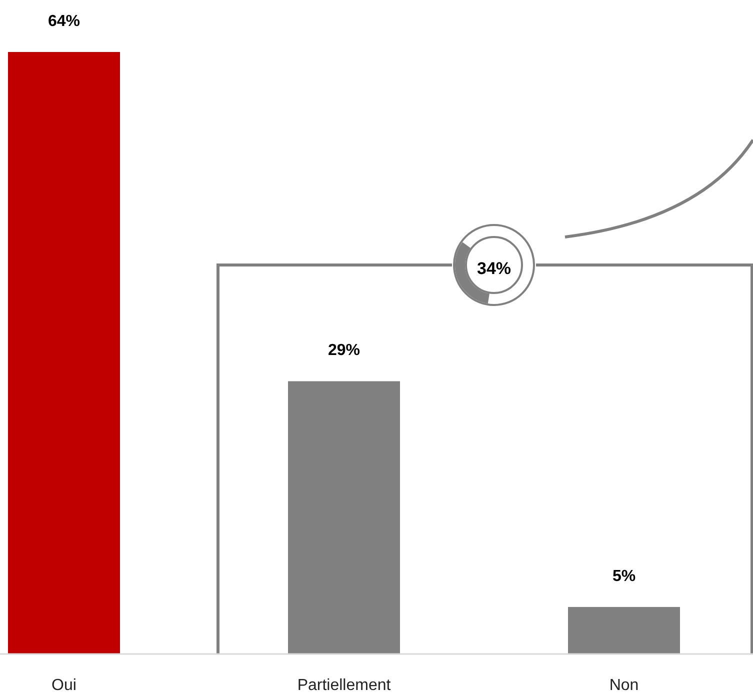 The height and width of the screenshot is (700, 753). I want to click on x-tick-label: Partiellement, so click(344, 685).